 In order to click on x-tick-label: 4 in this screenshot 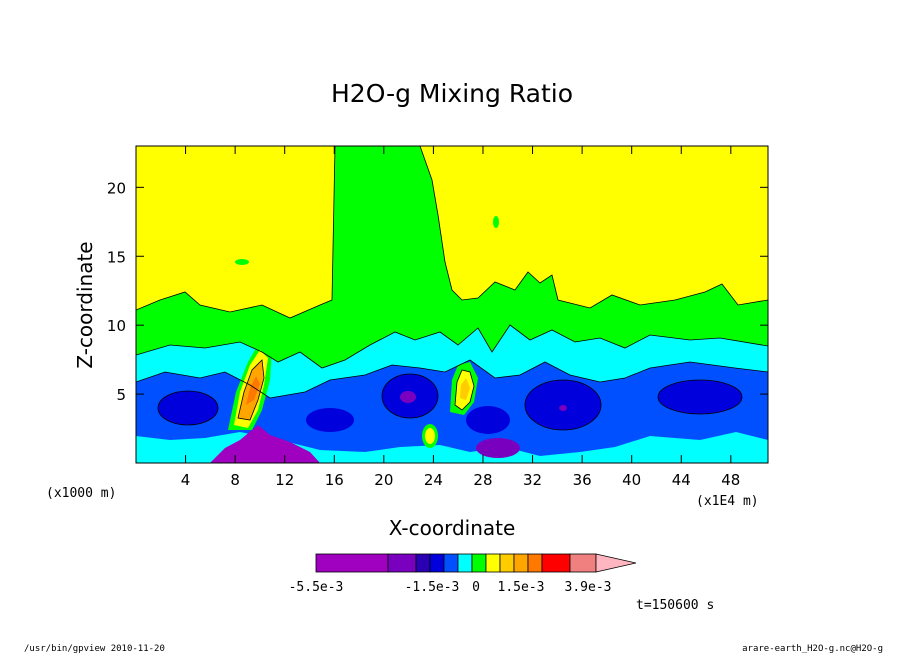, I will do `click(186, 480)`.